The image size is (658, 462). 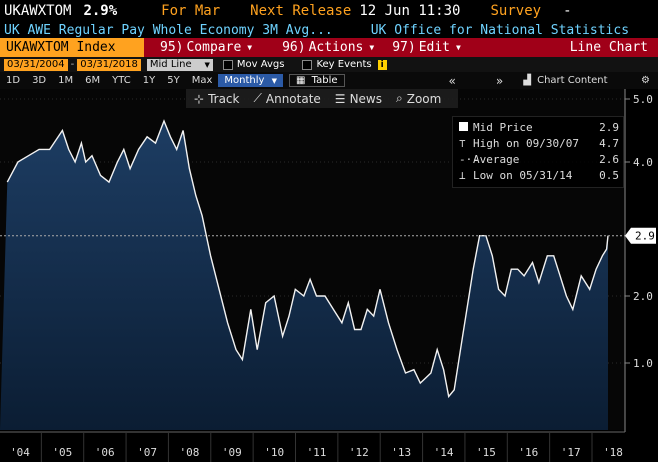 What do you see at coordinates (274, 452) in the screenshot?
I see `x-tick-label: '10` at bounding box center [274, 452].